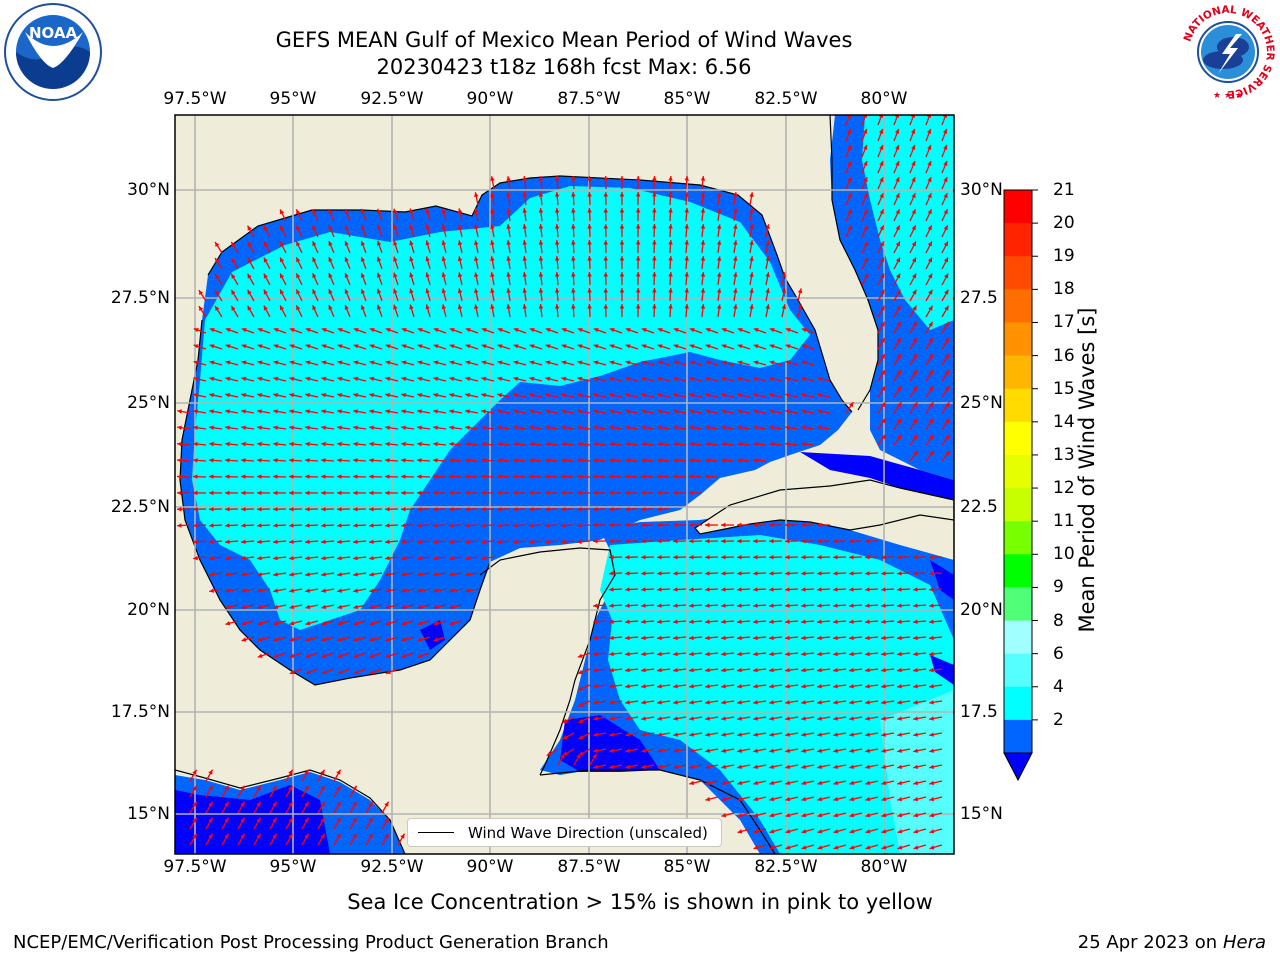  What do you see at coordinates (547, 661) in the screenshot?
I see `yucatan-coast` at bounding box center [547, 661].